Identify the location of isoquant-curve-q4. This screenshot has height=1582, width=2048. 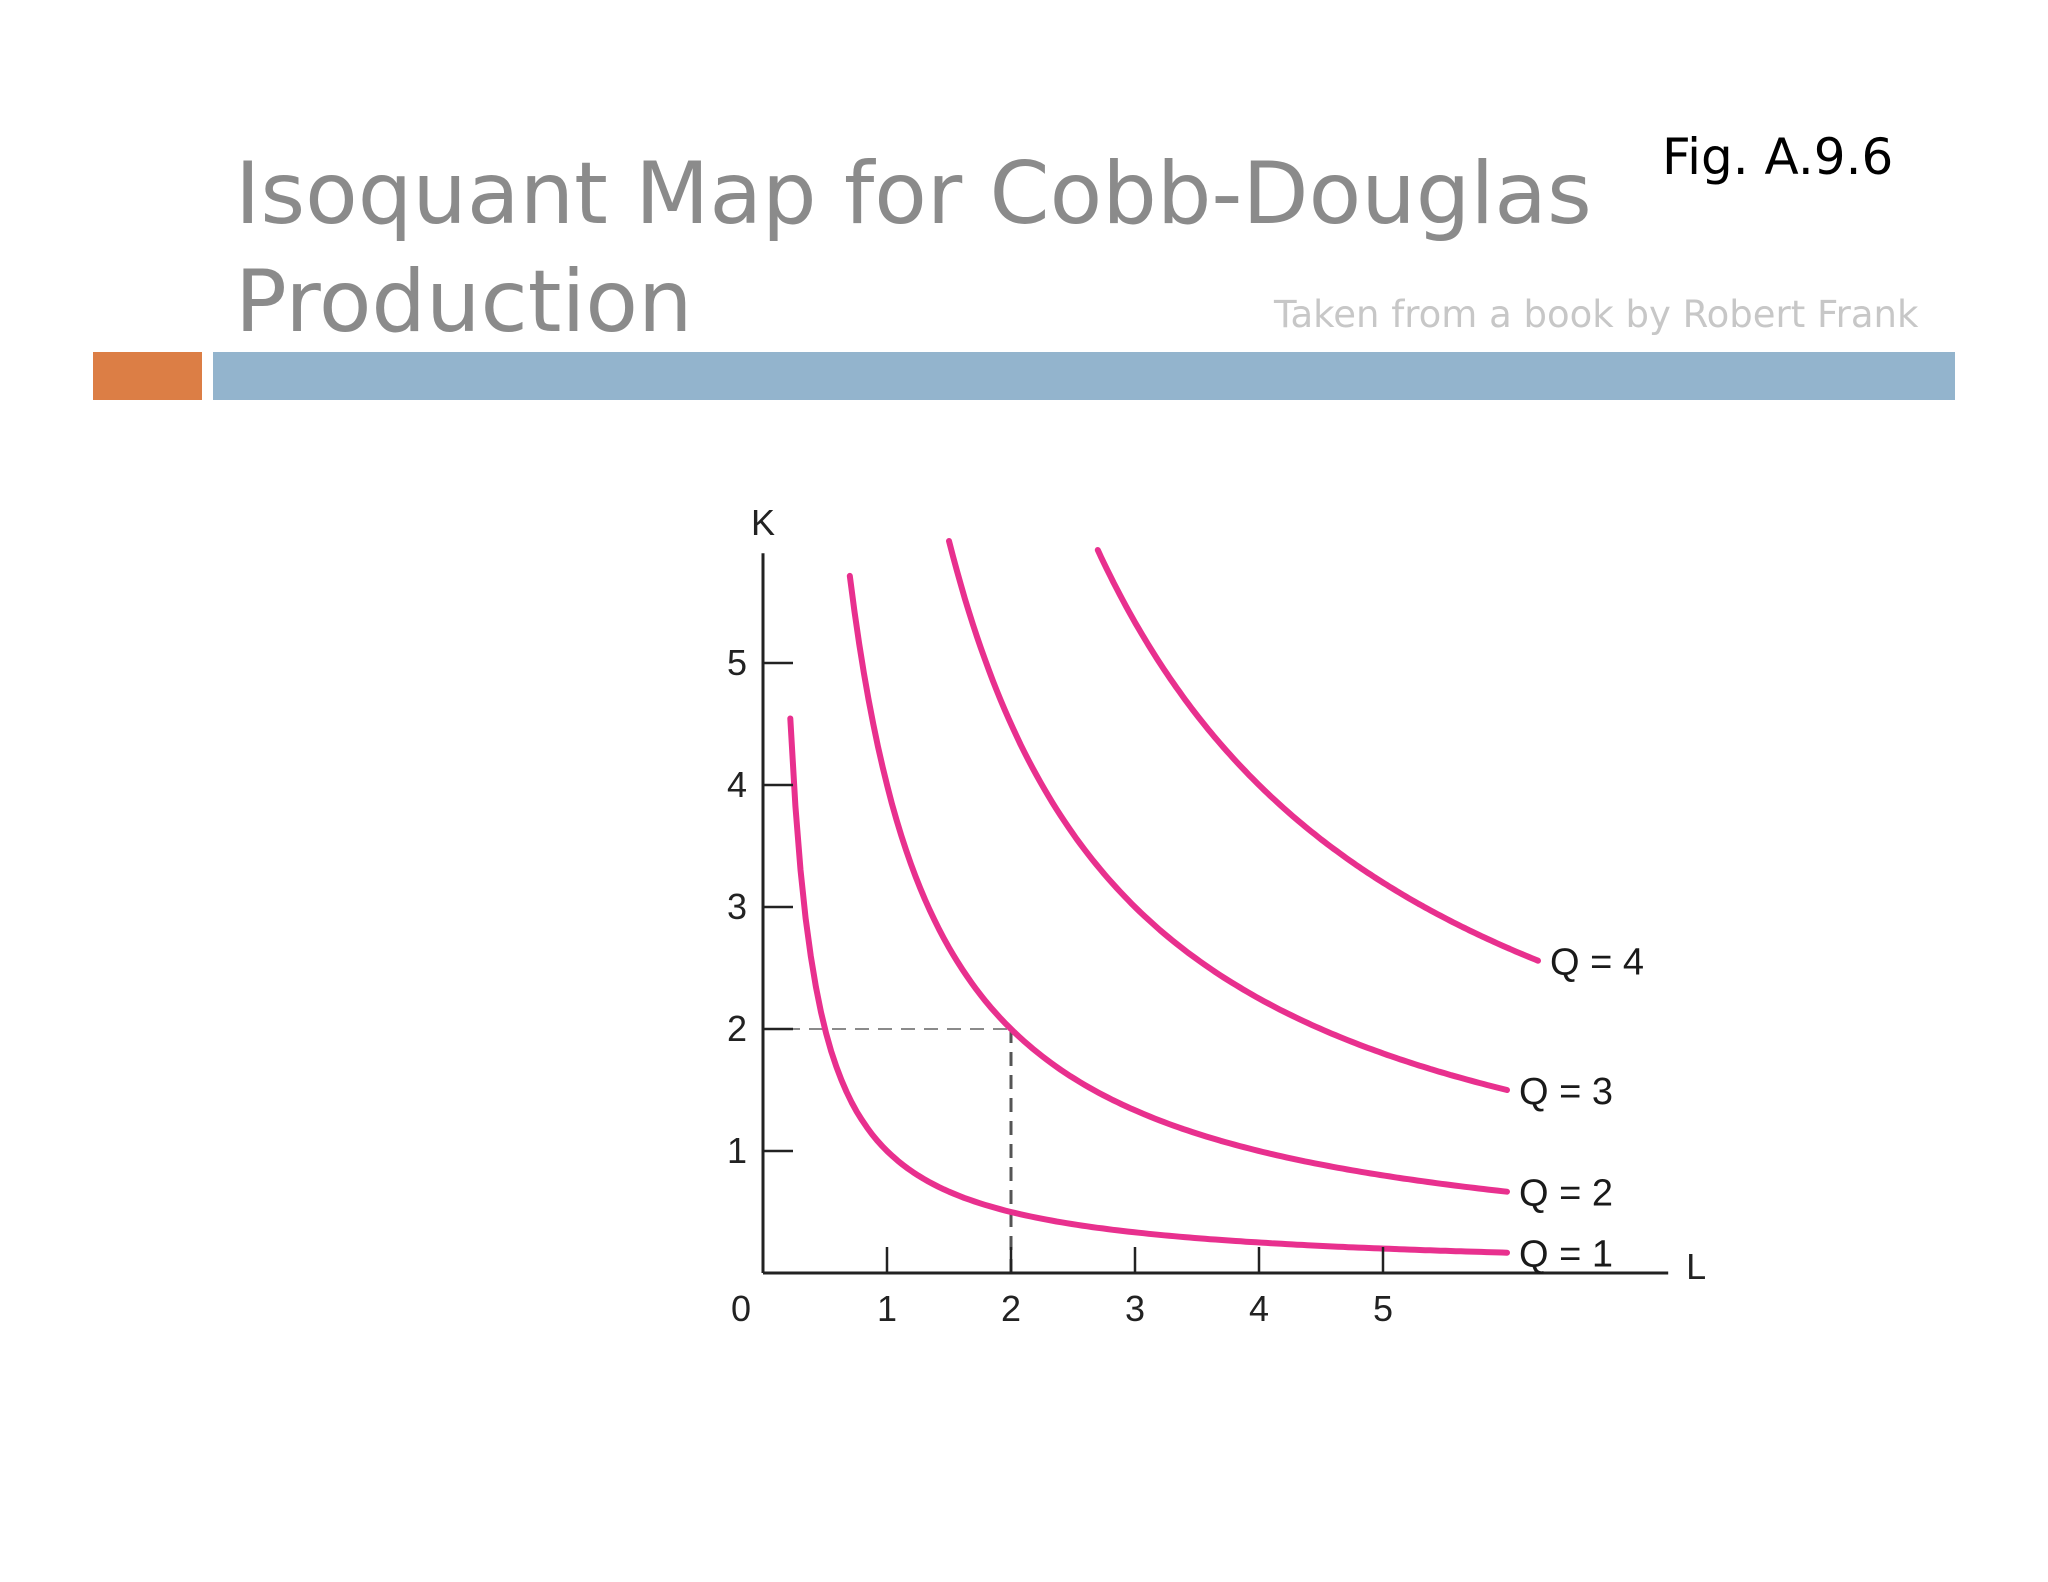
(1317, 755).